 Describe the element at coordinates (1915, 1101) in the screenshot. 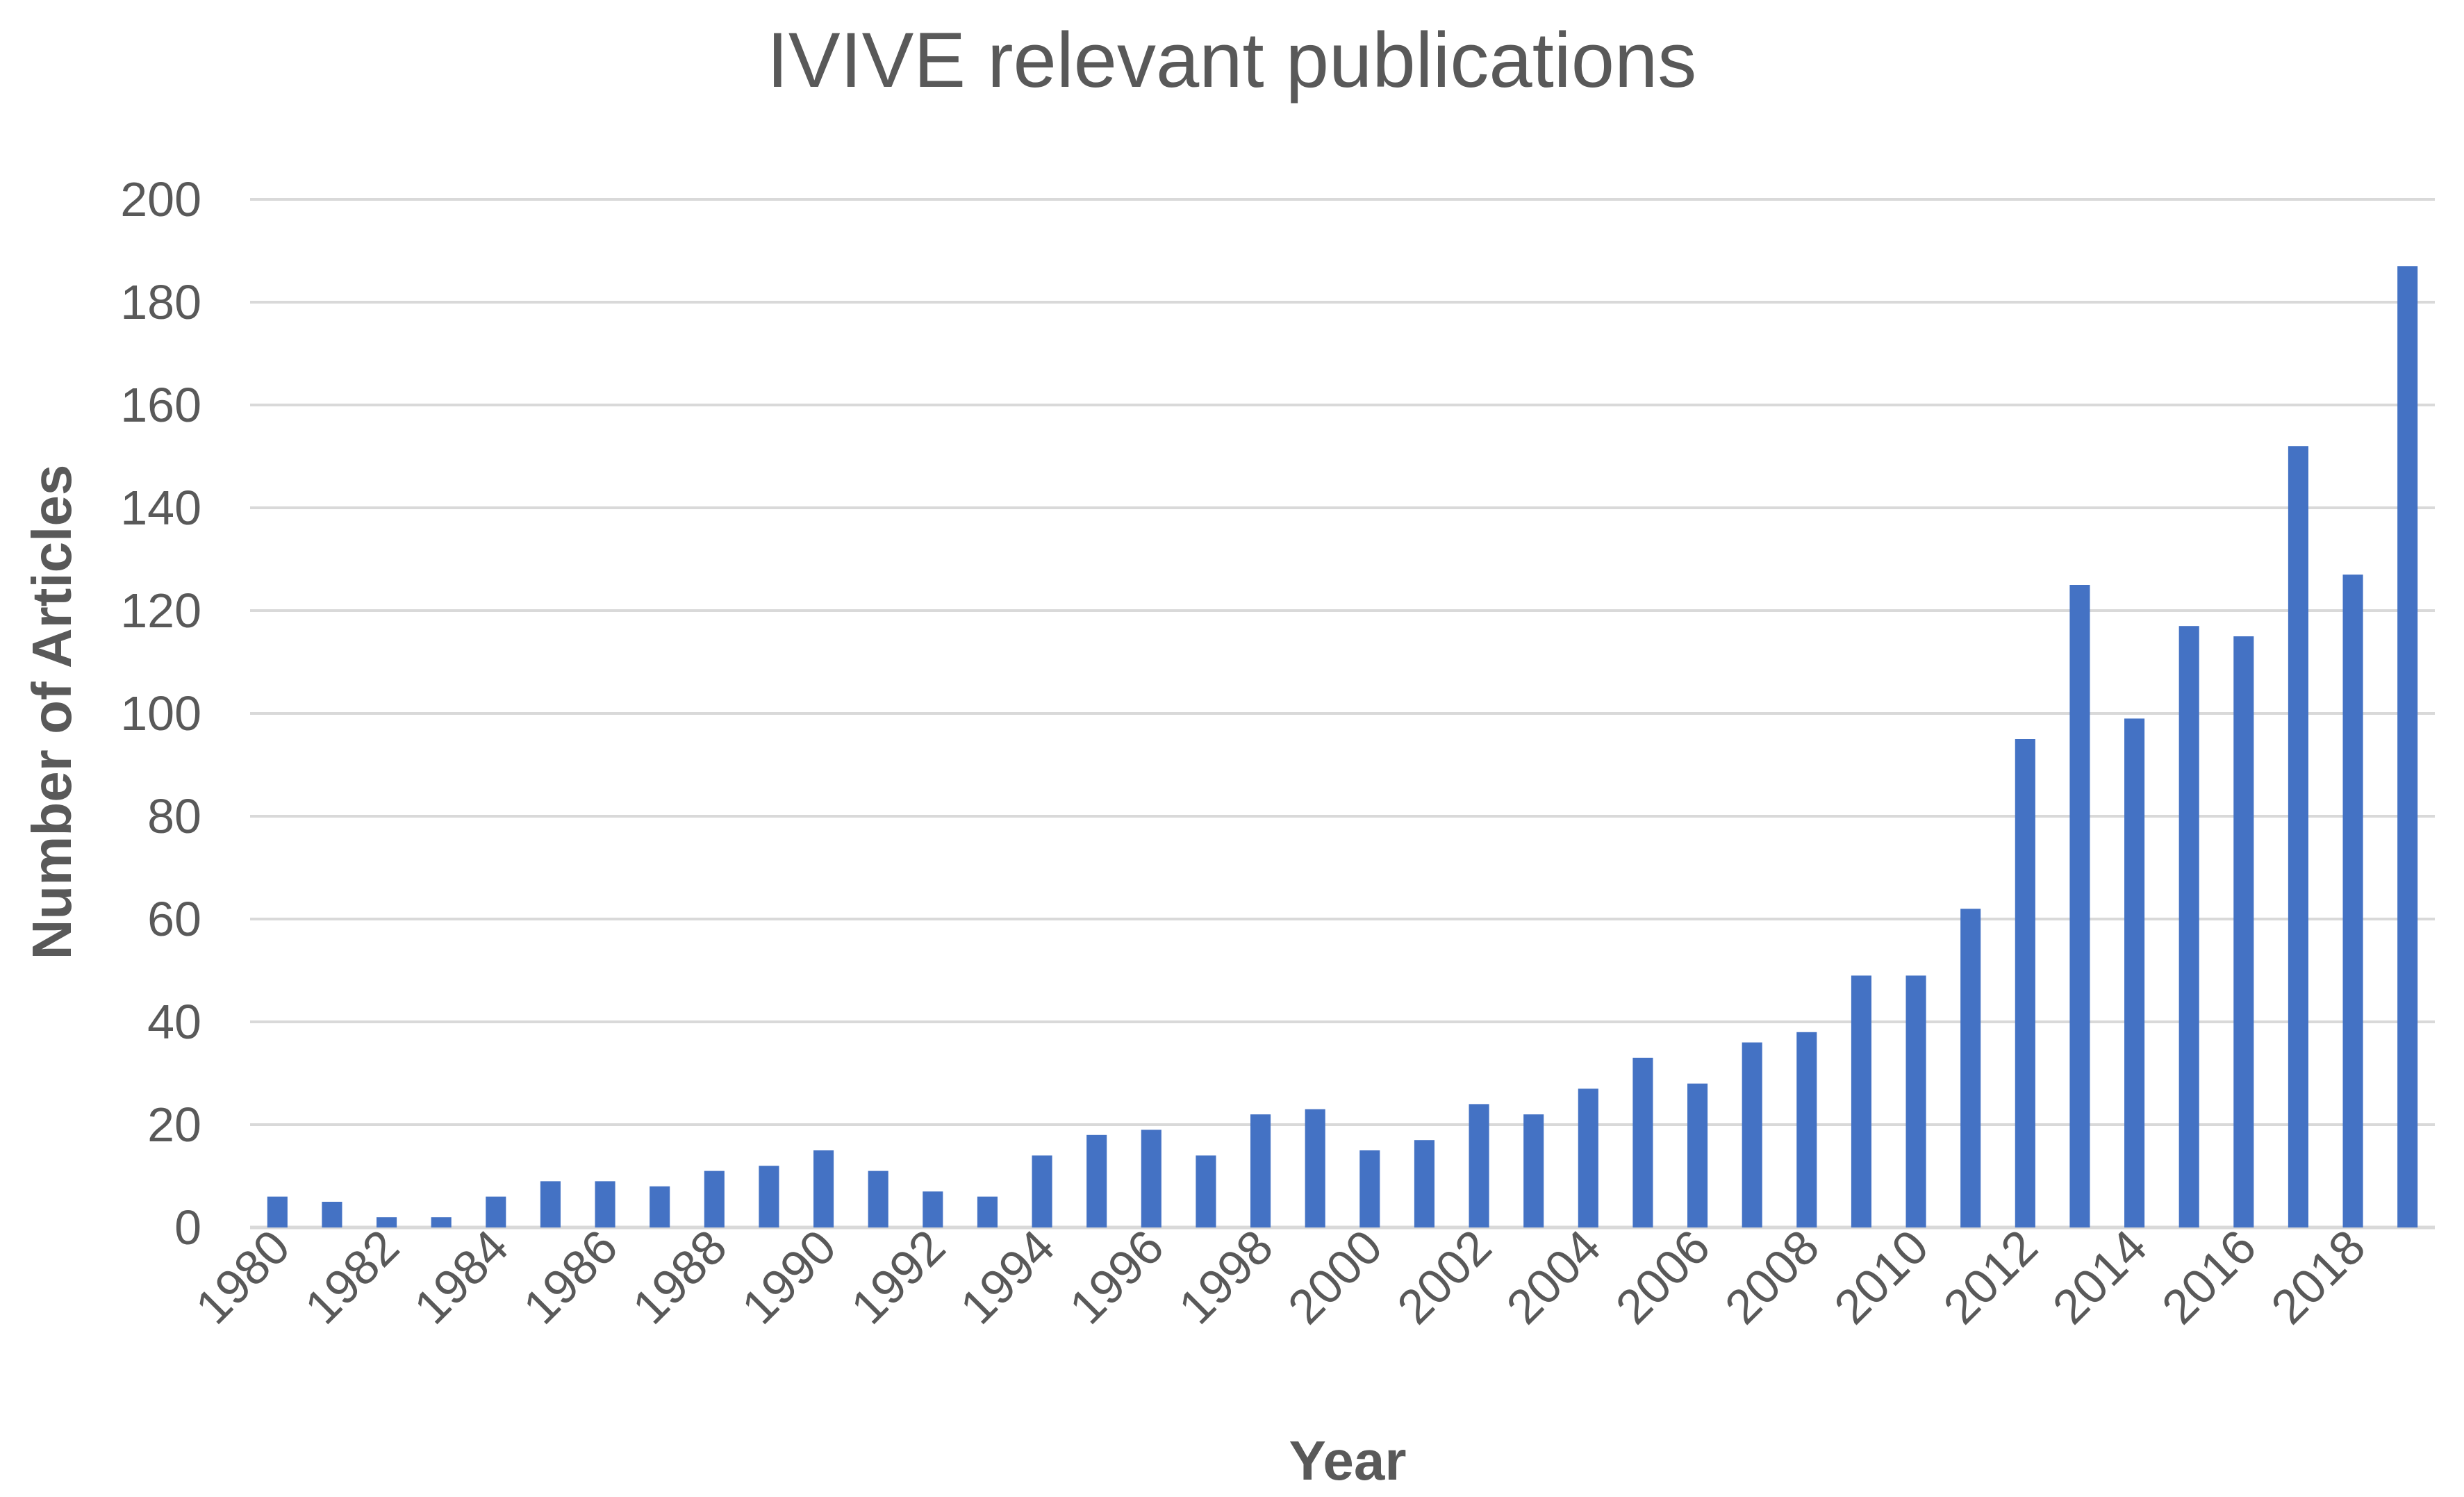

I see `bar-2010` at that location.